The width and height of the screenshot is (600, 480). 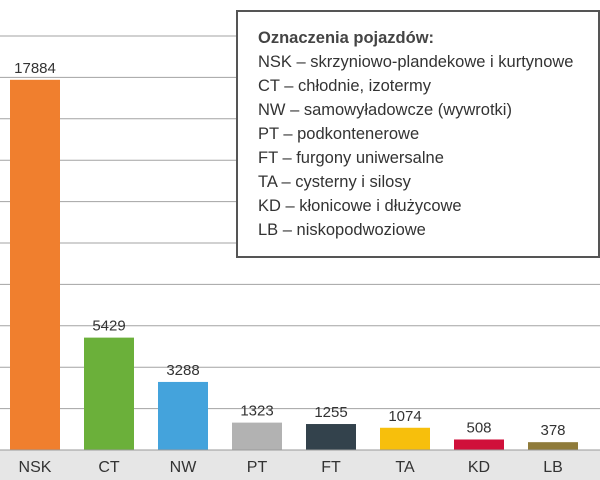 What do you see at coordinates (405, 438) in the screenshot?
I see `bar-ta` at bounding box center [405, 438].